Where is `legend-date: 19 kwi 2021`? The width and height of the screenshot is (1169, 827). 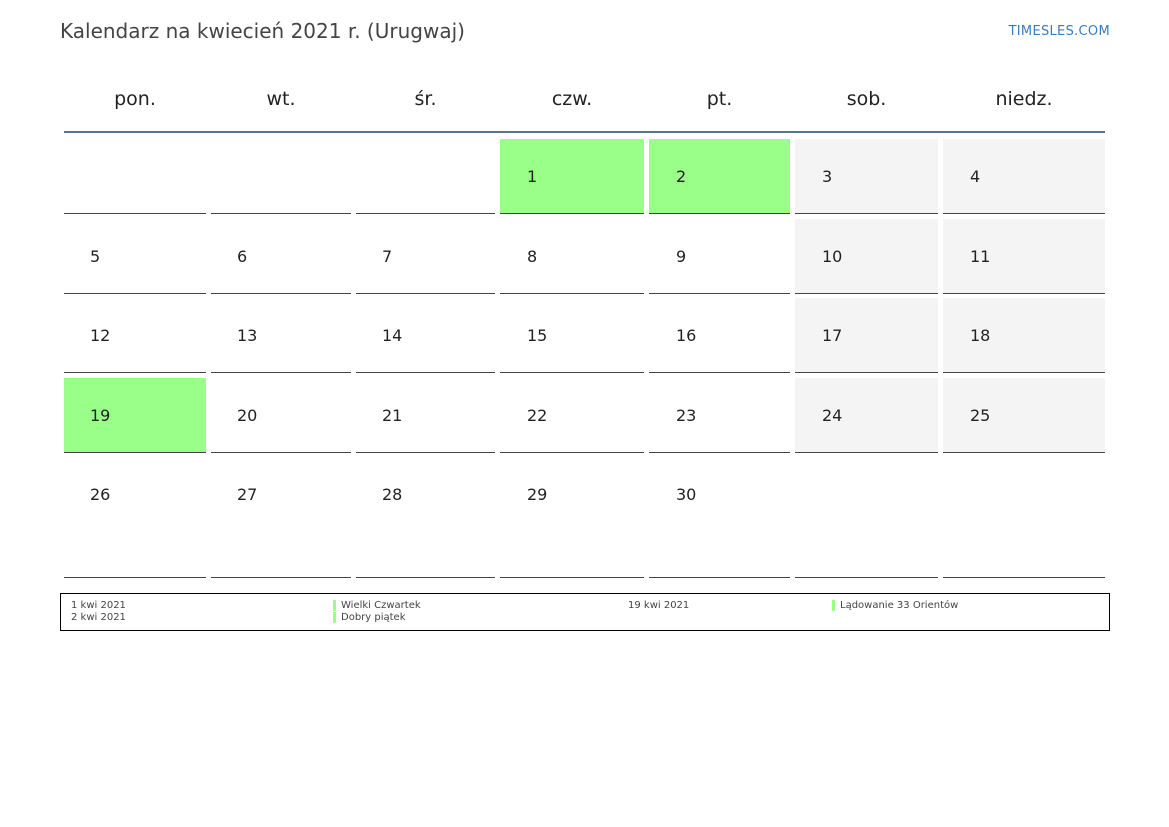 legend-date: 19 kwi 2021 is located at coordinates (659, 605).